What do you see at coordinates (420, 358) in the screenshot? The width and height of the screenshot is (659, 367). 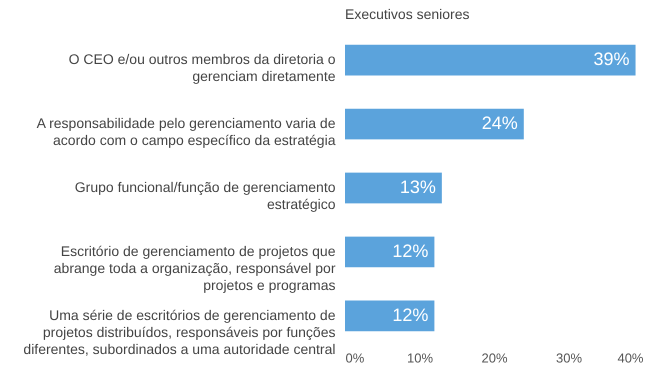 I see `x-tick-label: 10%` at bounding box center [420, 358].